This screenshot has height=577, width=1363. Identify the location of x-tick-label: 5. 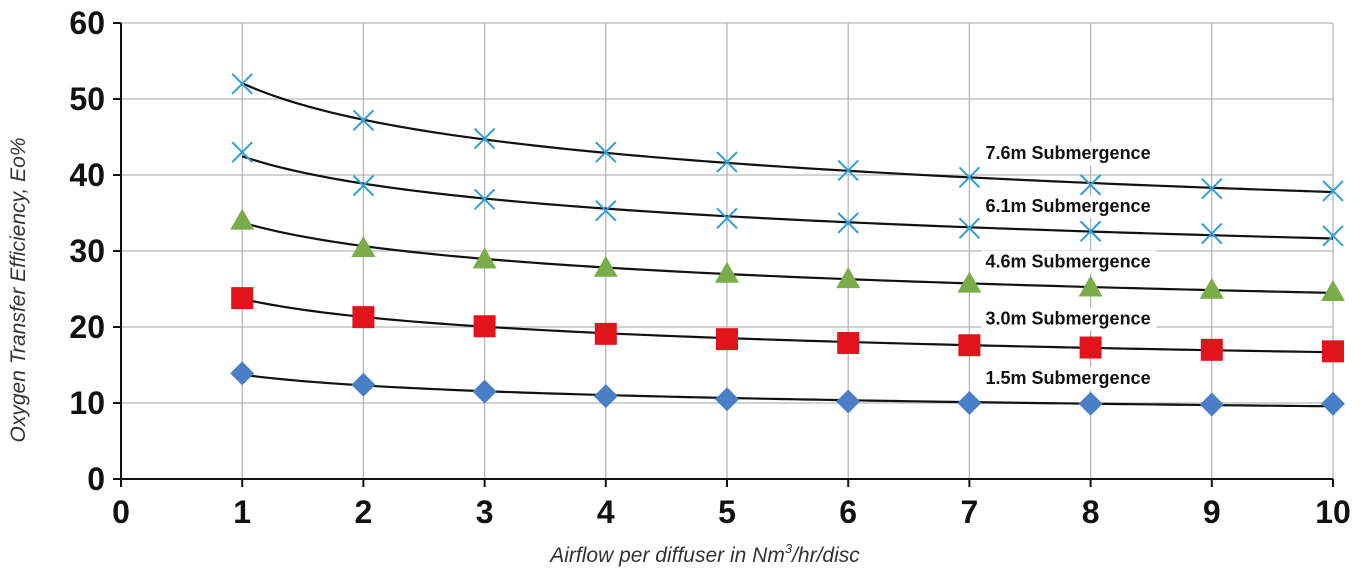
(727, 512).